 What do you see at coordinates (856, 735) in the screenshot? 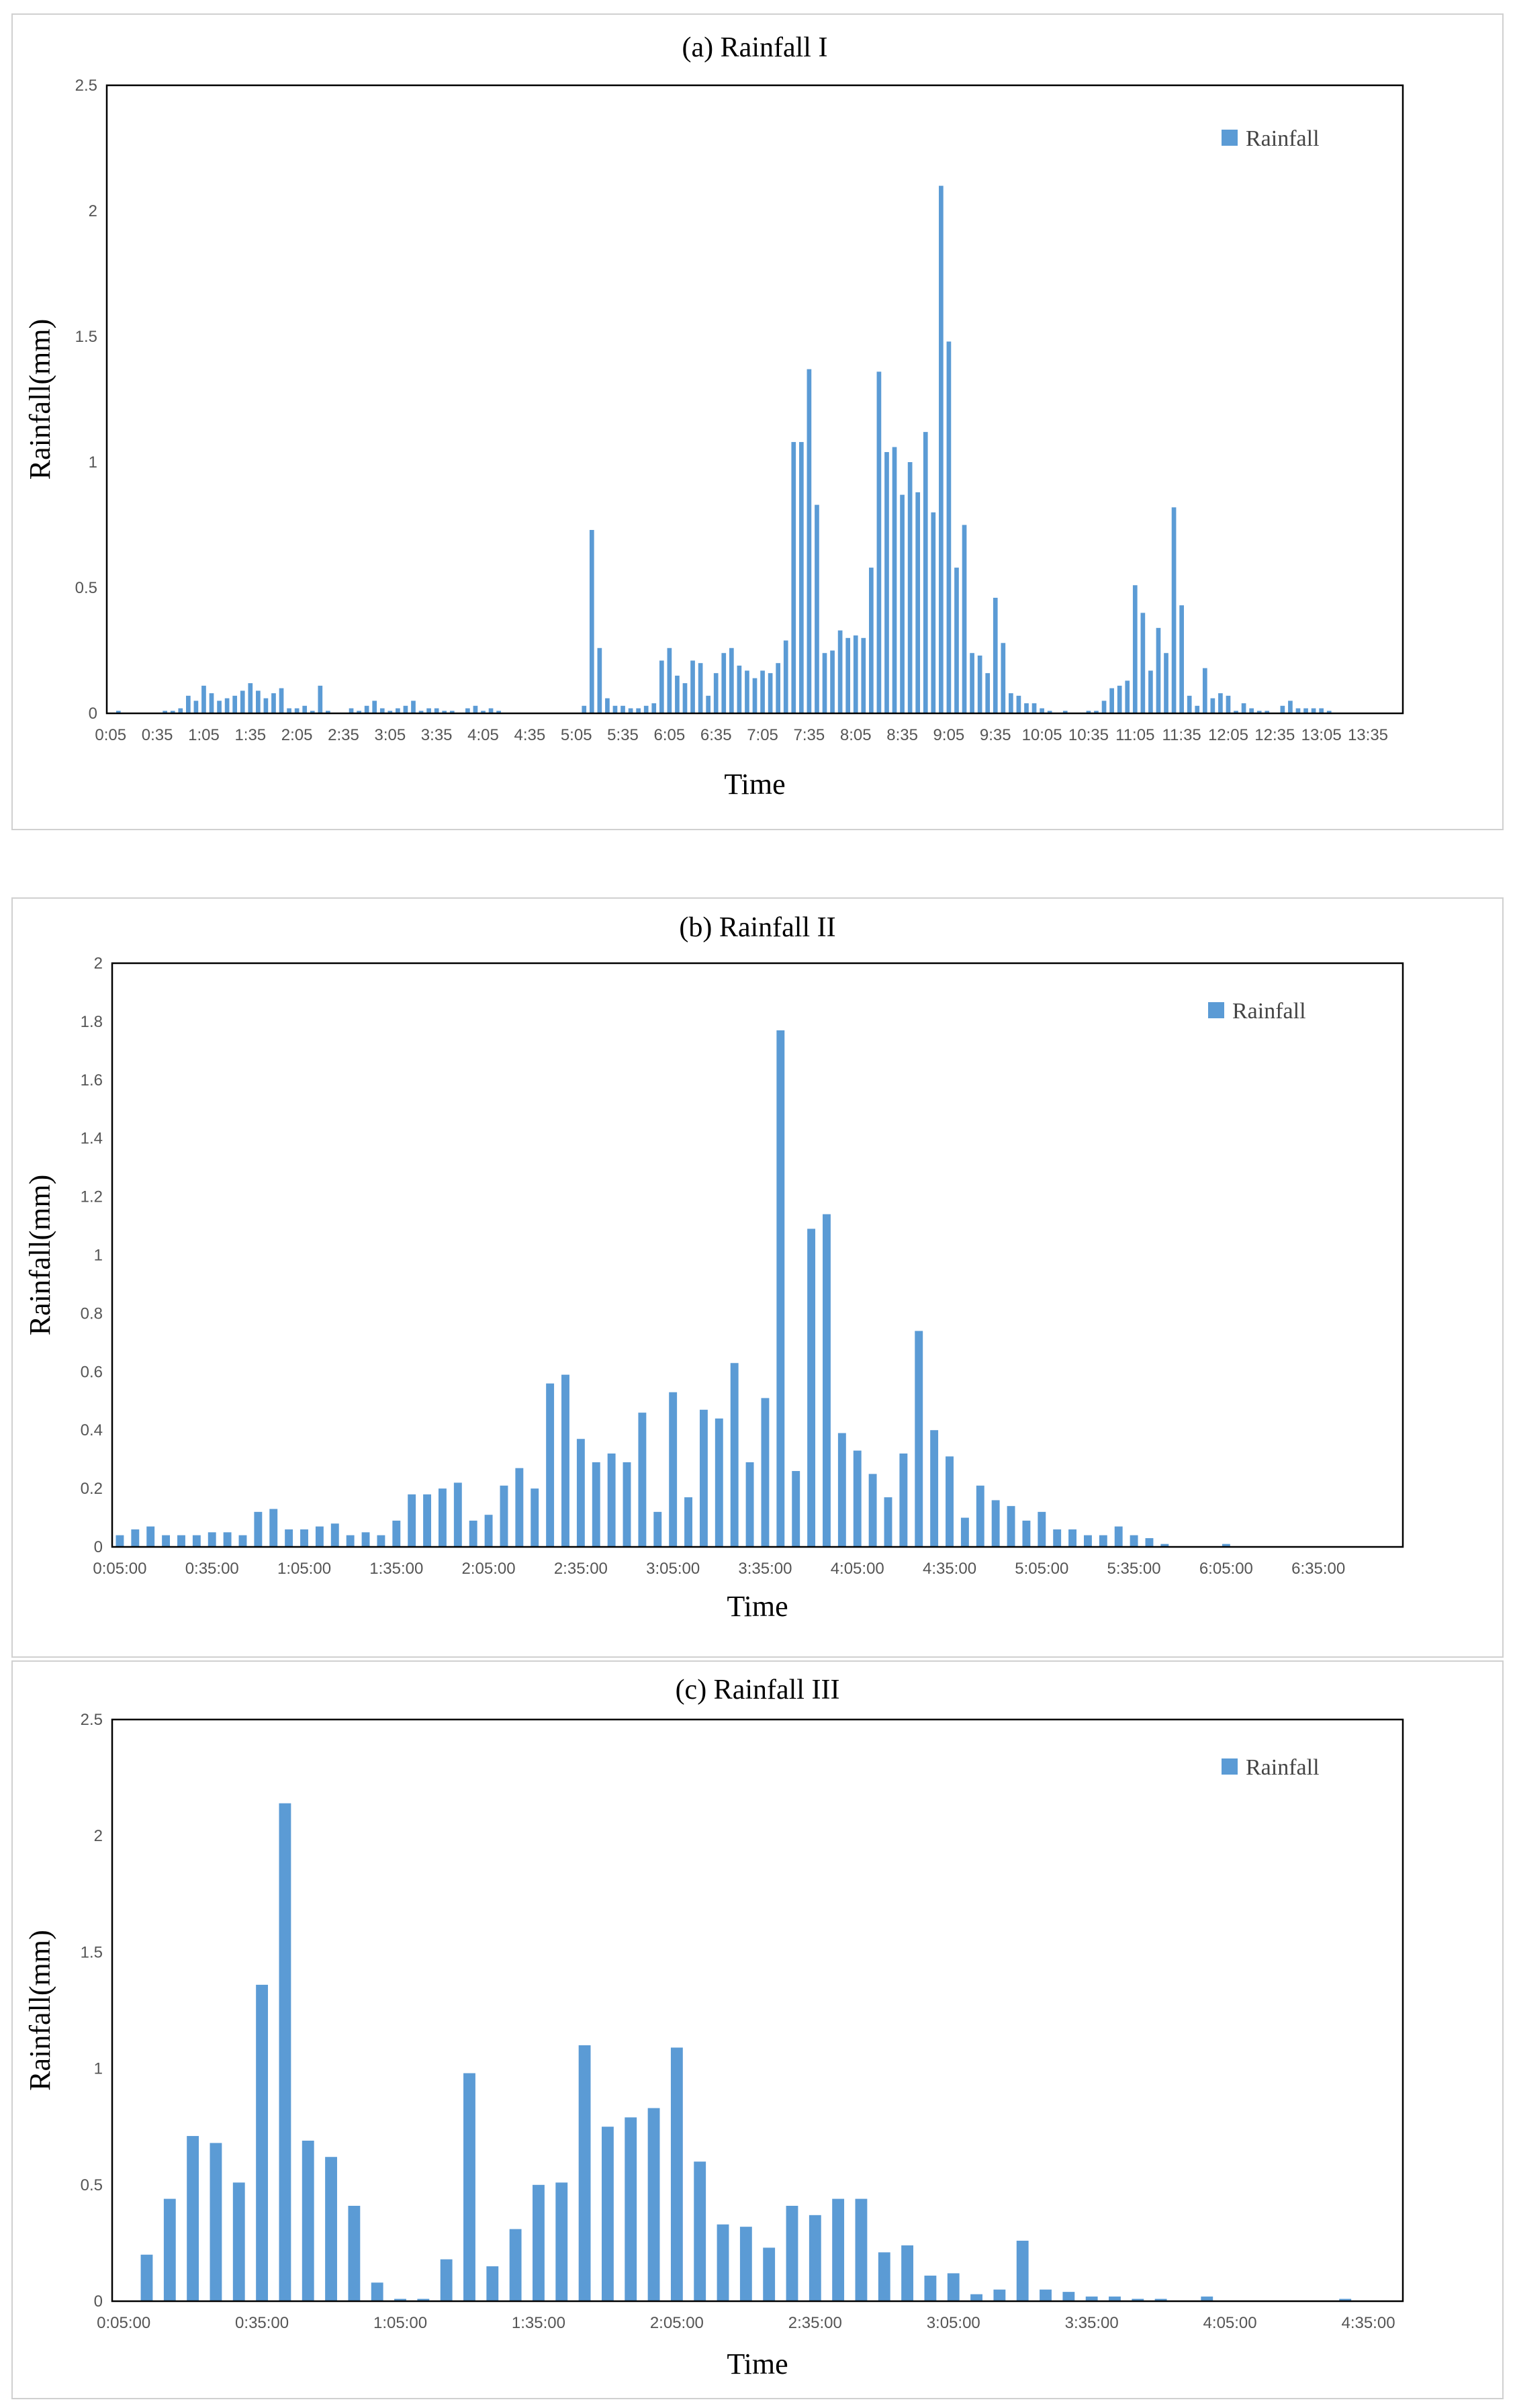
I see `x-tick-label: 8:05` at bounding box center [856, 735].